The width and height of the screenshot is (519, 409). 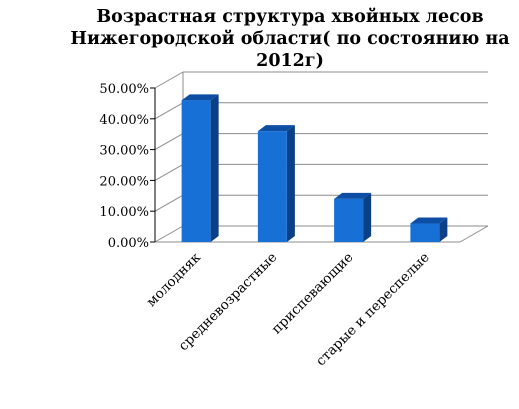 What do you see at coordinates (128, 243) in the screenshot?
I see `y-tick-label: 0.00%` at bounding box center [128, 243].